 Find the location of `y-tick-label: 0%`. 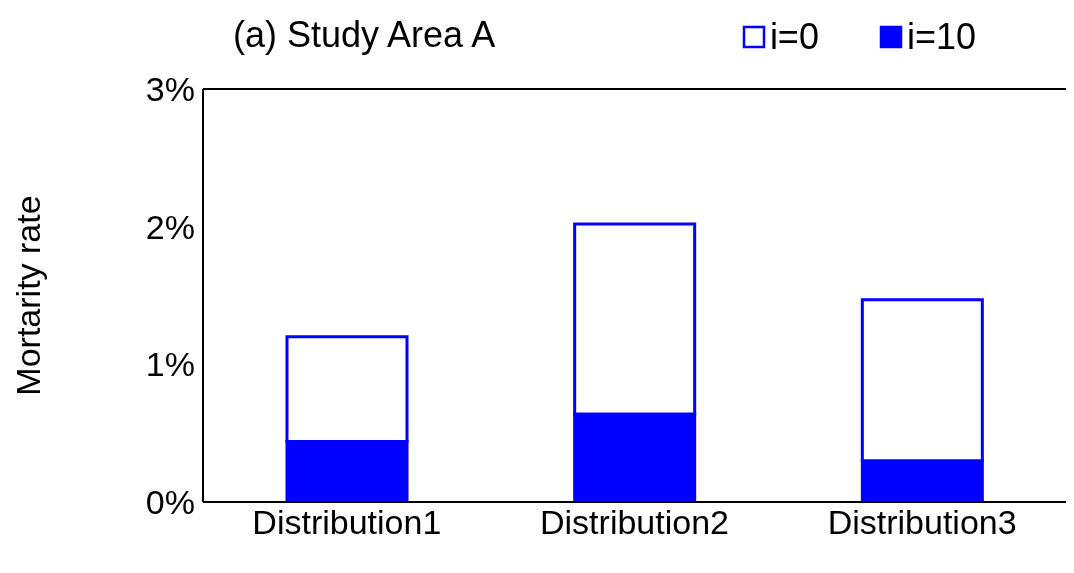

y-tick-label: 0% is located at coordinates (170, 502).